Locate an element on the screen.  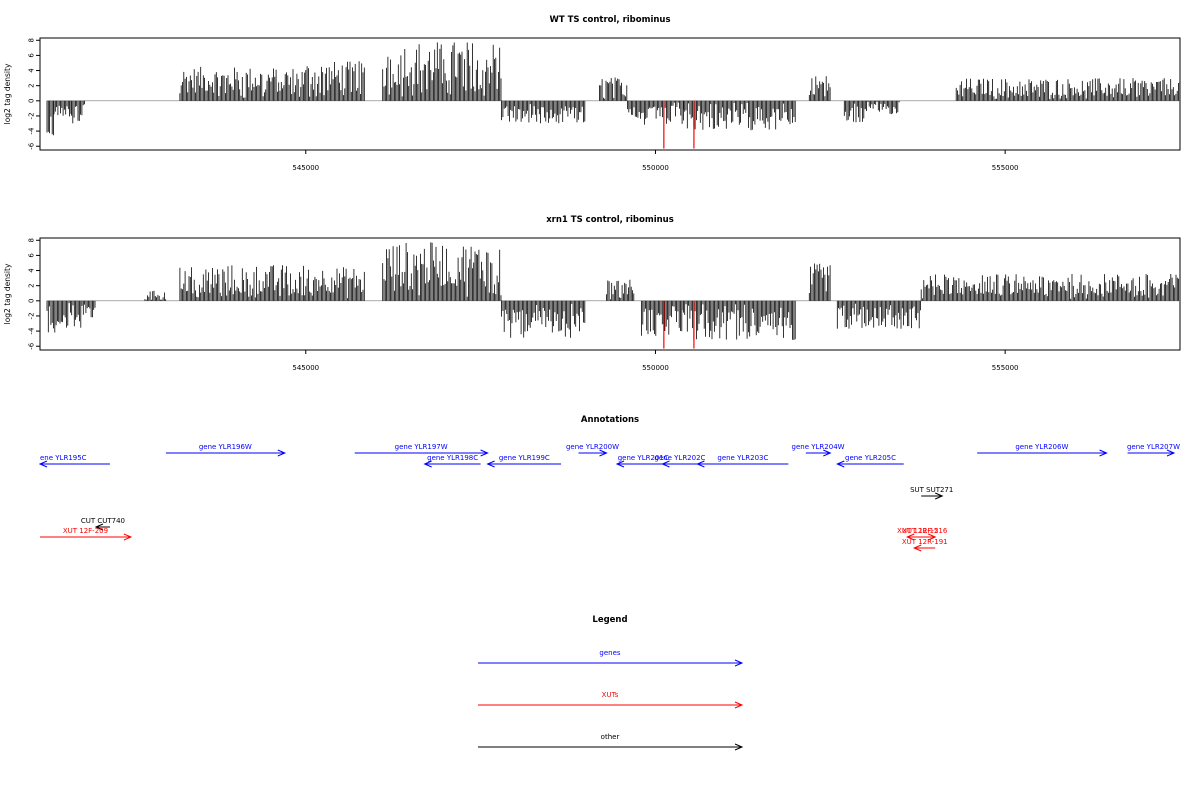
annotation-feature: XUT 12F-209 is located at coordinates (86, 534).